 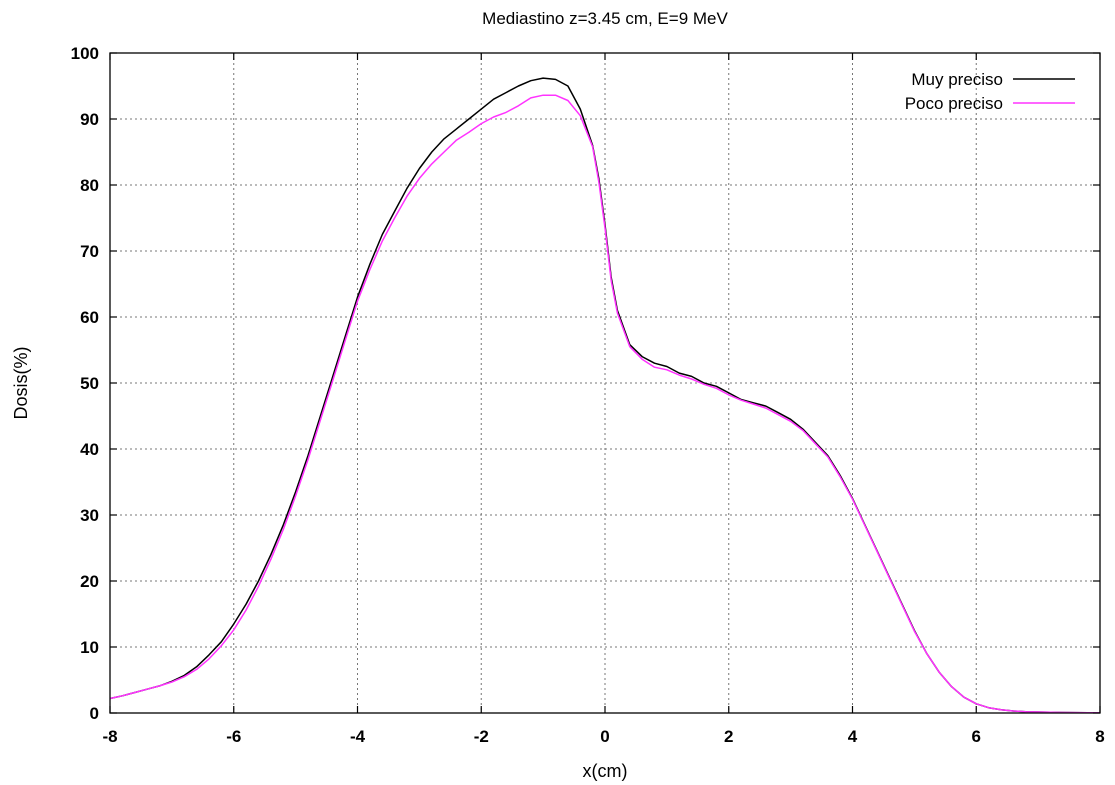 What do you see at coordinates (89, 119) in the screenshot?
I see `y-tick-label: 90` at bounding box center [89, 119].